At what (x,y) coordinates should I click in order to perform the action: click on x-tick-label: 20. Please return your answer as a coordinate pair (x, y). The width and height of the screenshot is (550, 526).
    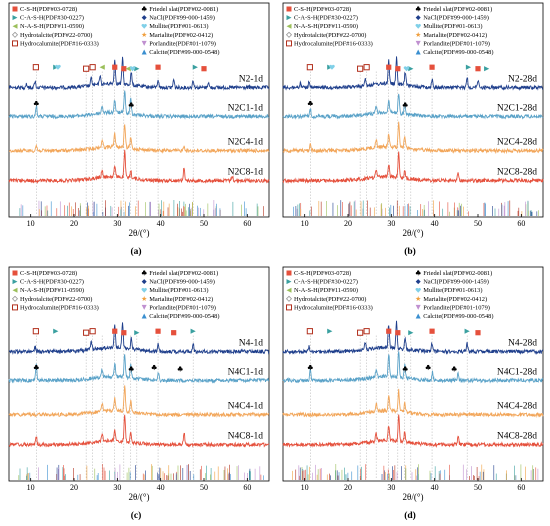
    Looking at the image, I should click on (348, 487).